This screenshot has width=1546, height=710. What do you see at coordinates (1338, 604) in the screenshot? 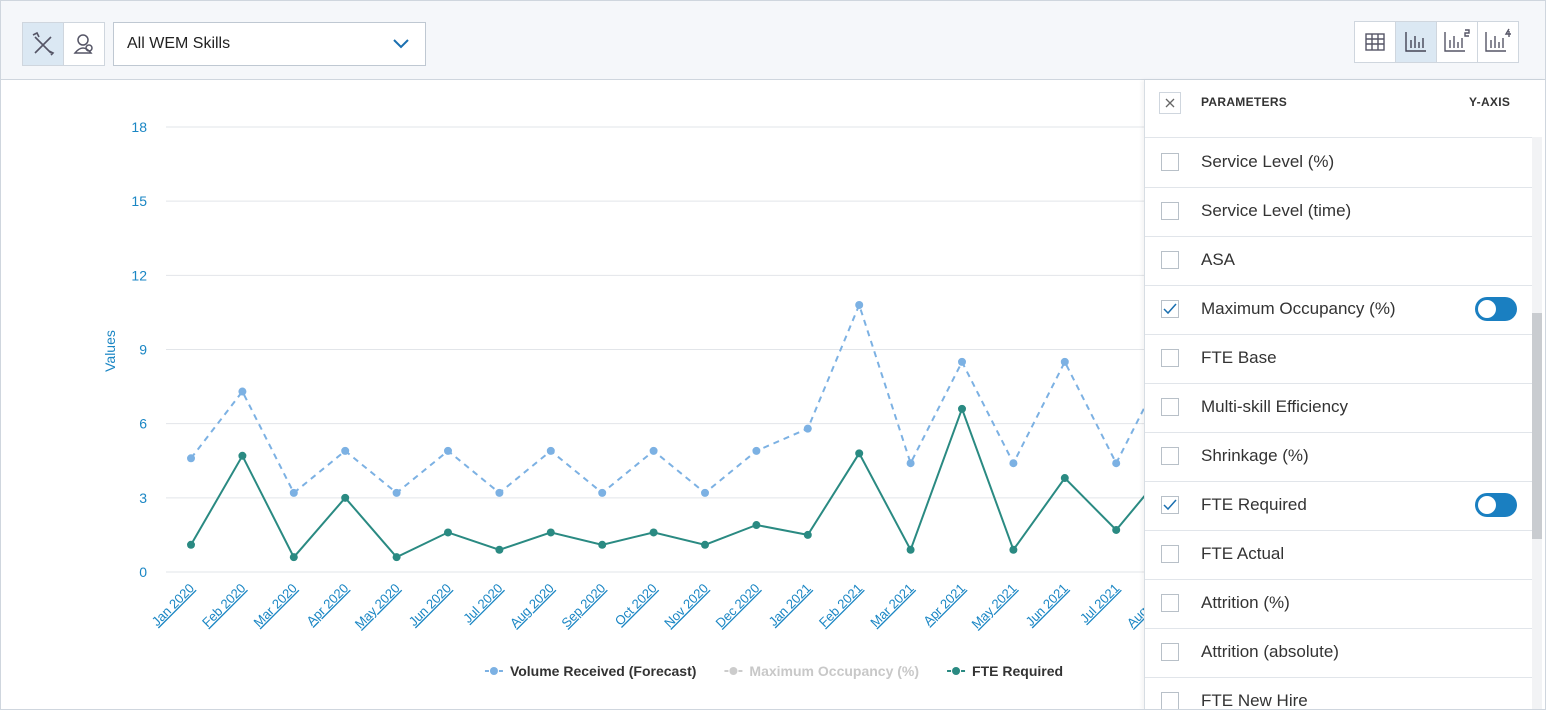
I see `parameter-row: Attrition (%)` at bounding box center [1338, 604].